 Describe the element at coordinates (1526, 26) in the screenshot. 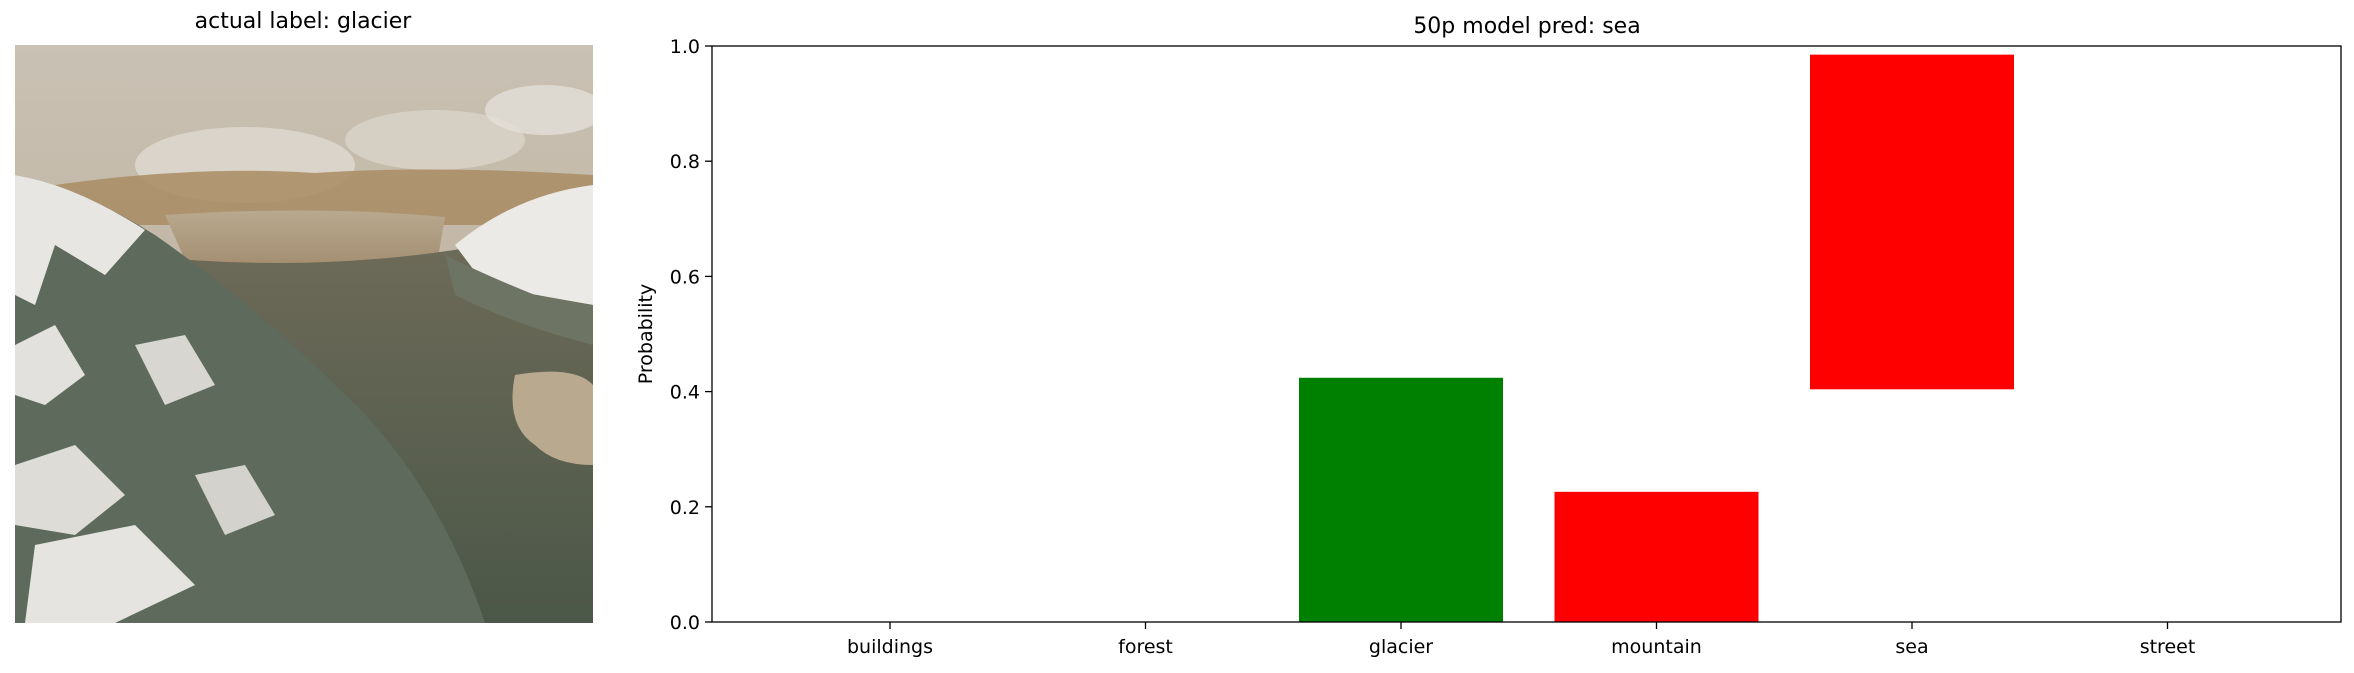

I see `chart-title: 50p model pred: sea` at that location.